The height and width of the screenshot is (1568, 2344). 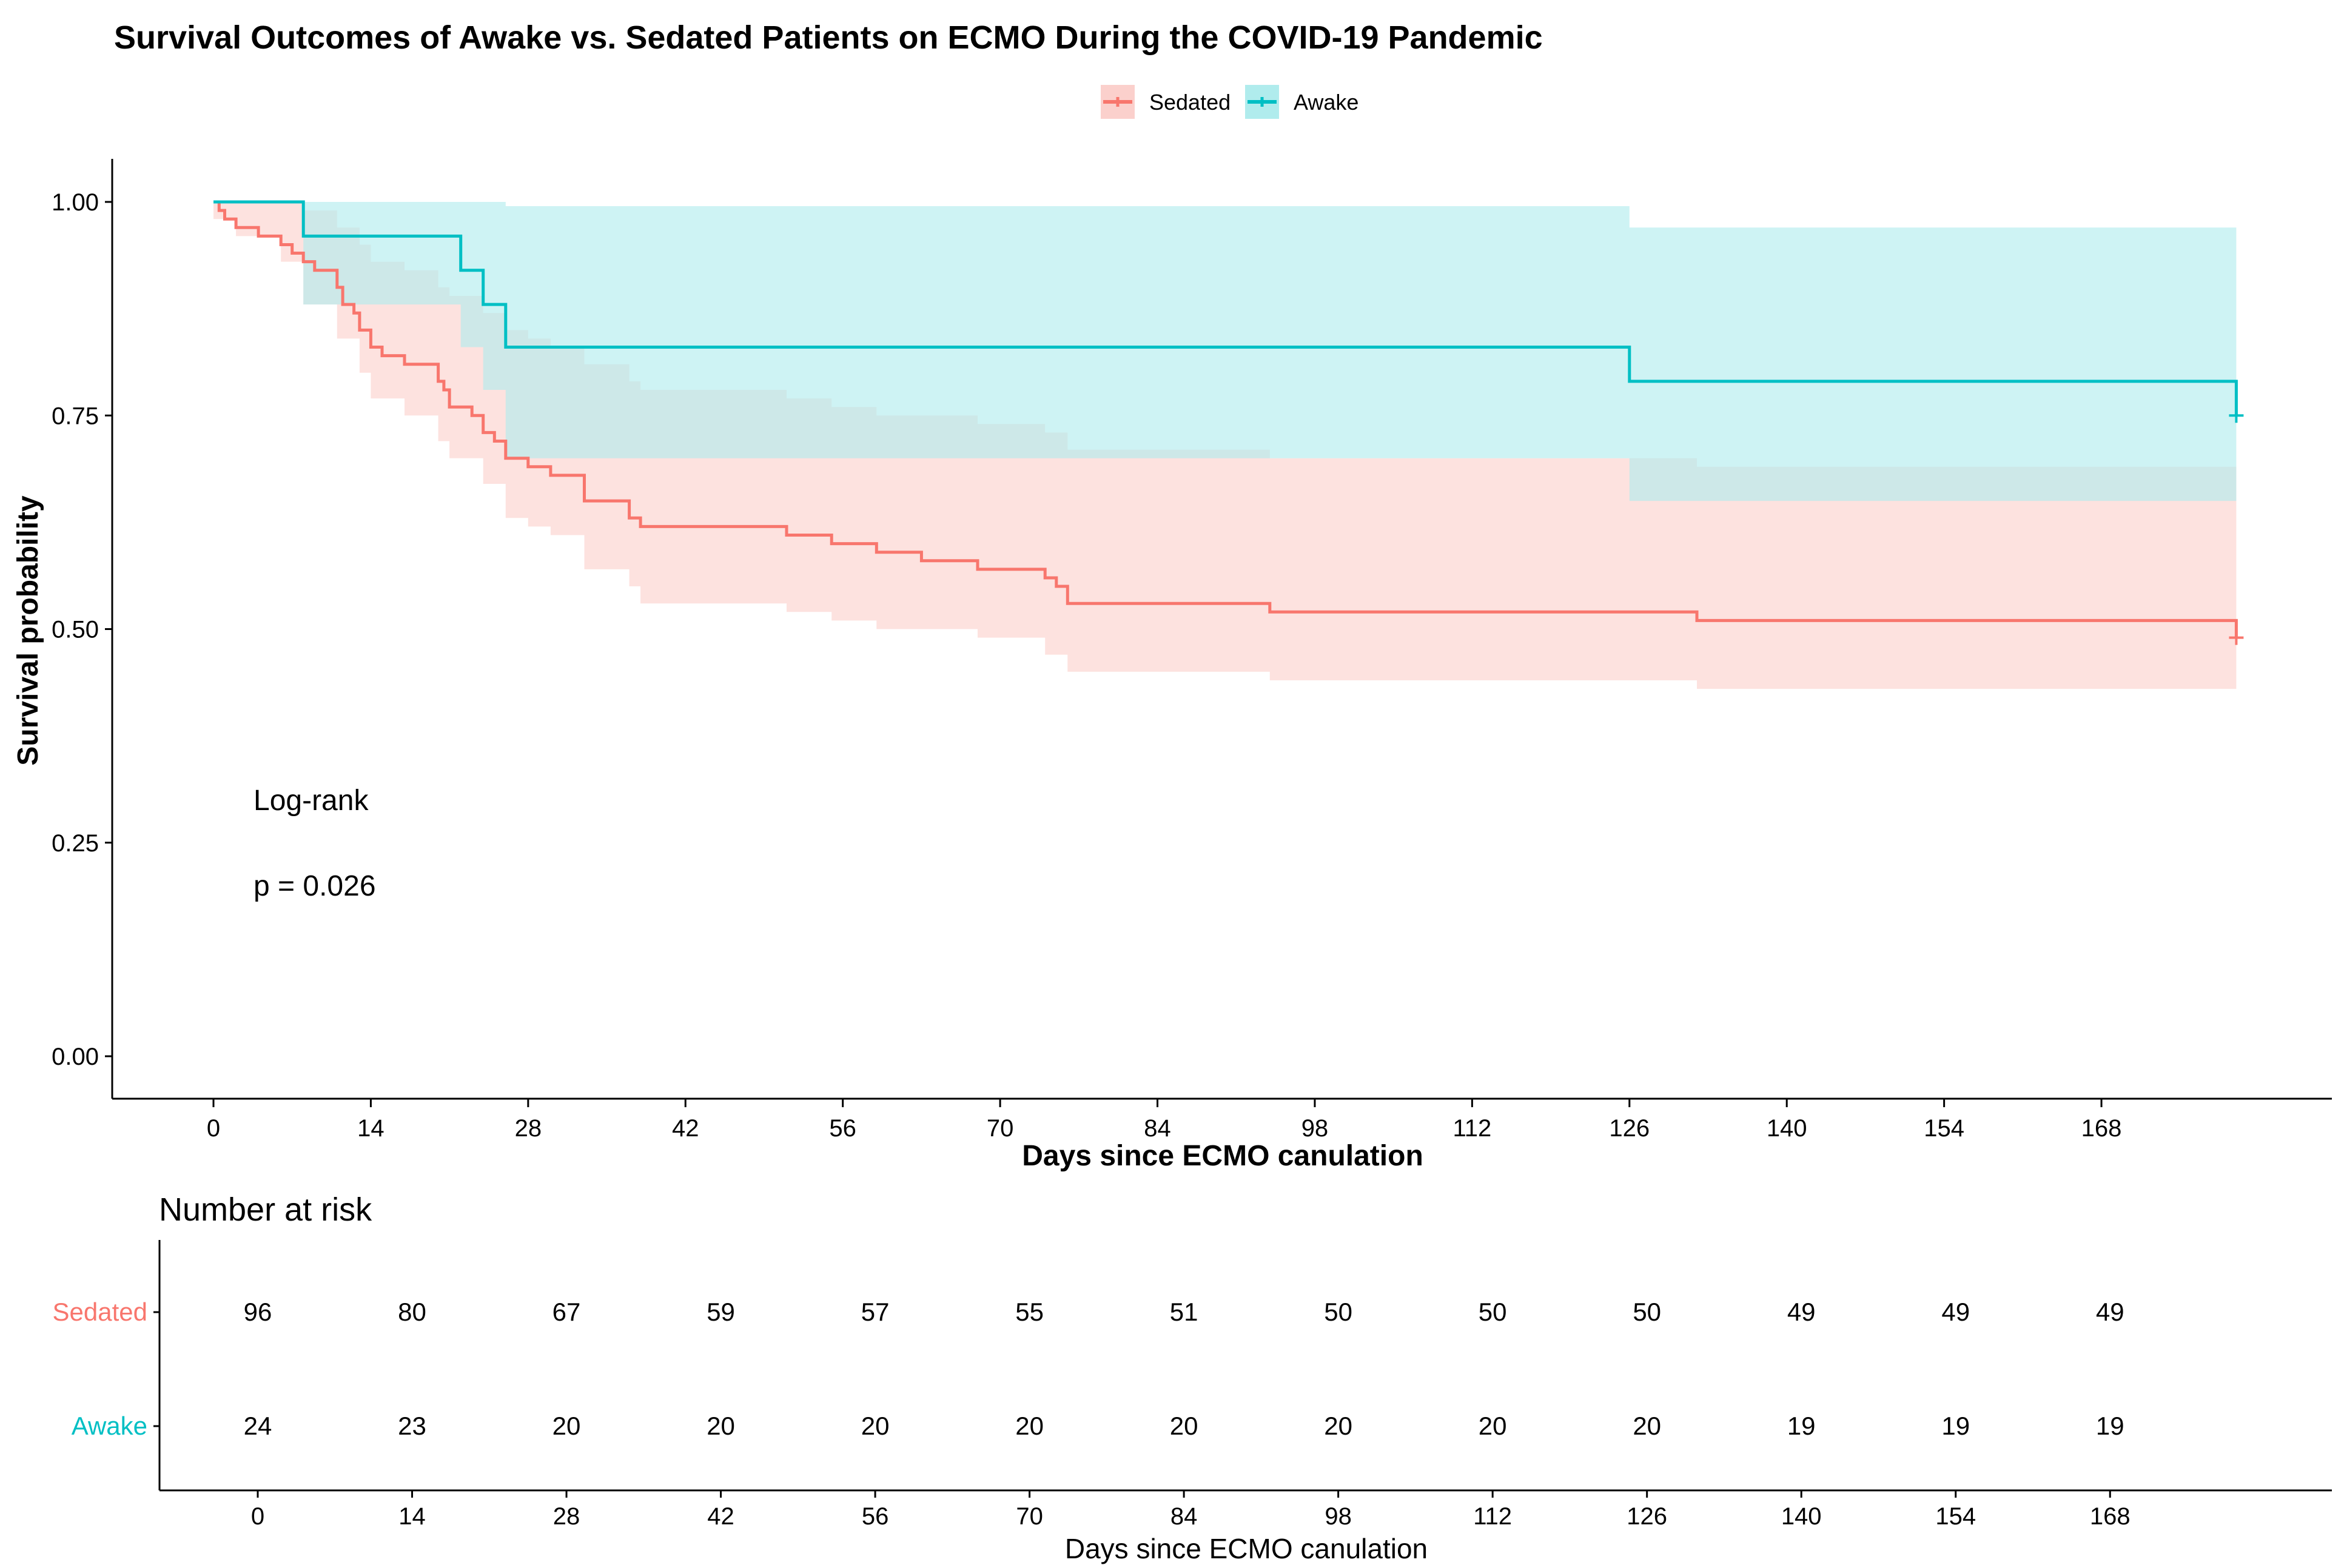 What do you see at coordinates (875, 1312) in the screenshot?
I see `risk-value-sedated: 57` at bounding box center [875, 1312].